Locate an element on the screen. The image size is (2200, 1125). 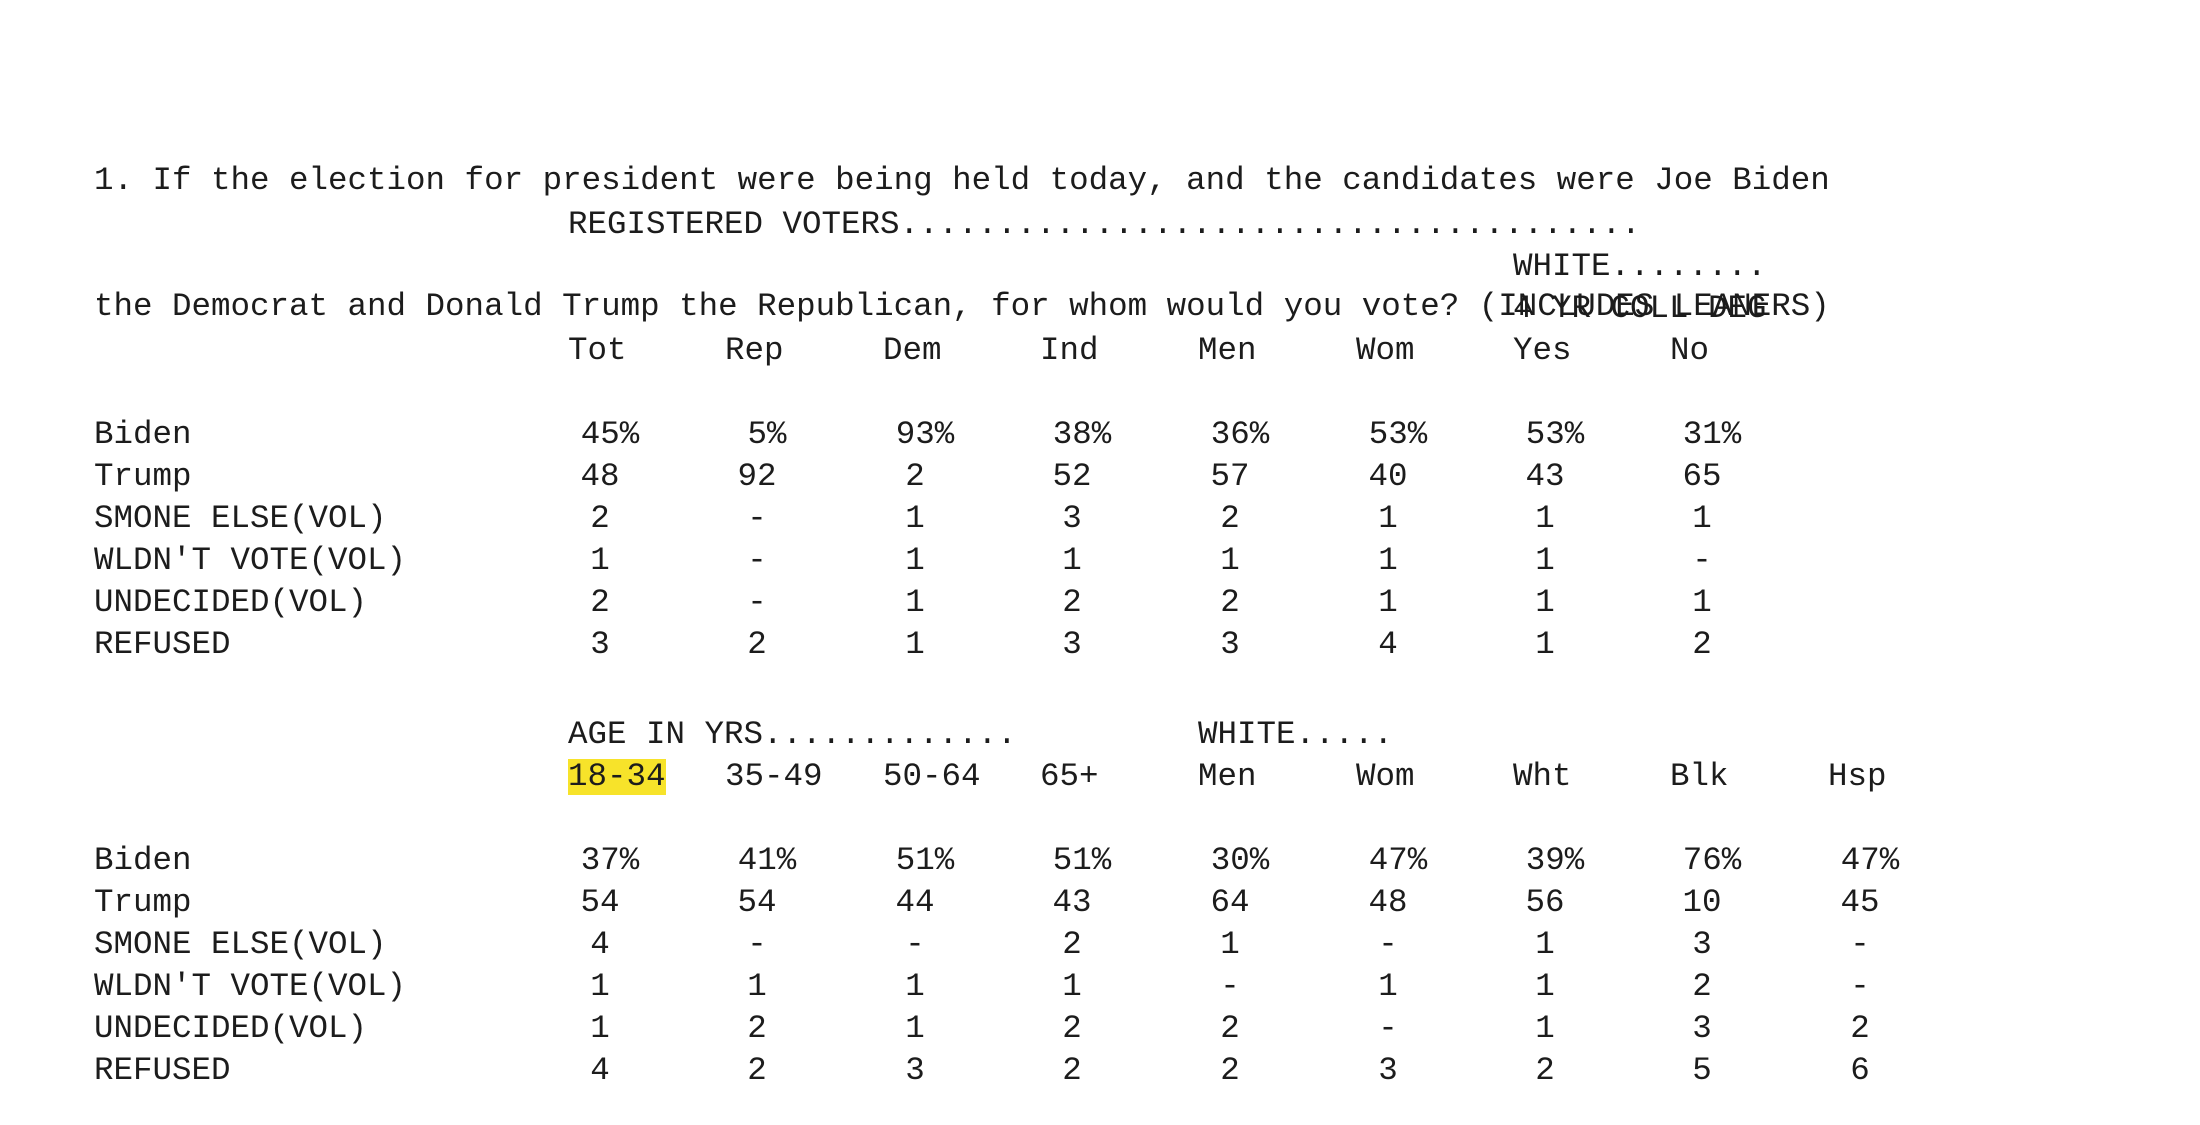
row-label-biden: Biden is located at coordinates (143, 434).